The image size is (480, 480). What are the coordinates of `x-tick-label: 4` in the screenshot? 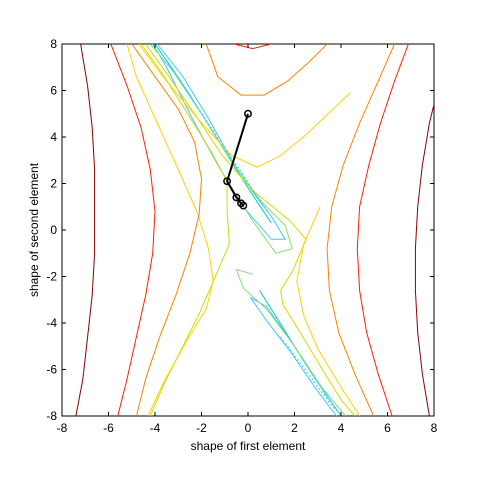 It's located at (341, 428).